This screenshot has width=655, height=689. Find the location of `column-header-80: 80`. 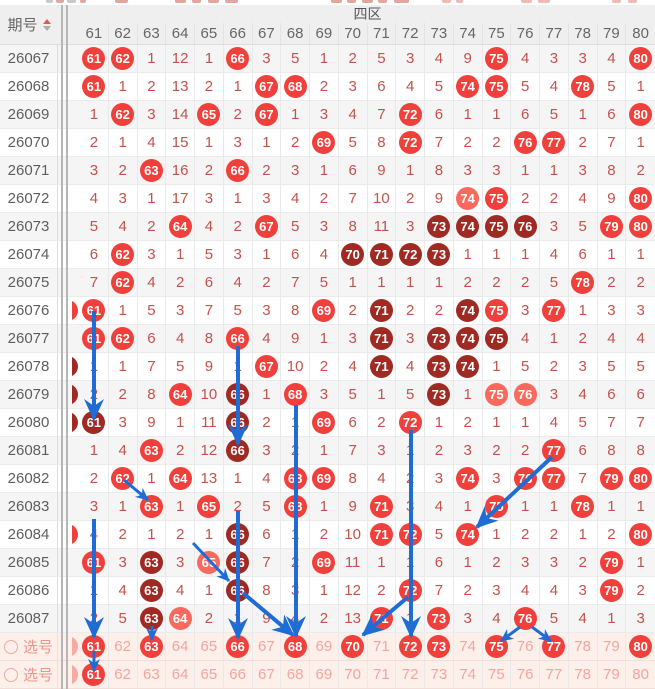

column-header-80: 80 is located at coordinates (640, 33).